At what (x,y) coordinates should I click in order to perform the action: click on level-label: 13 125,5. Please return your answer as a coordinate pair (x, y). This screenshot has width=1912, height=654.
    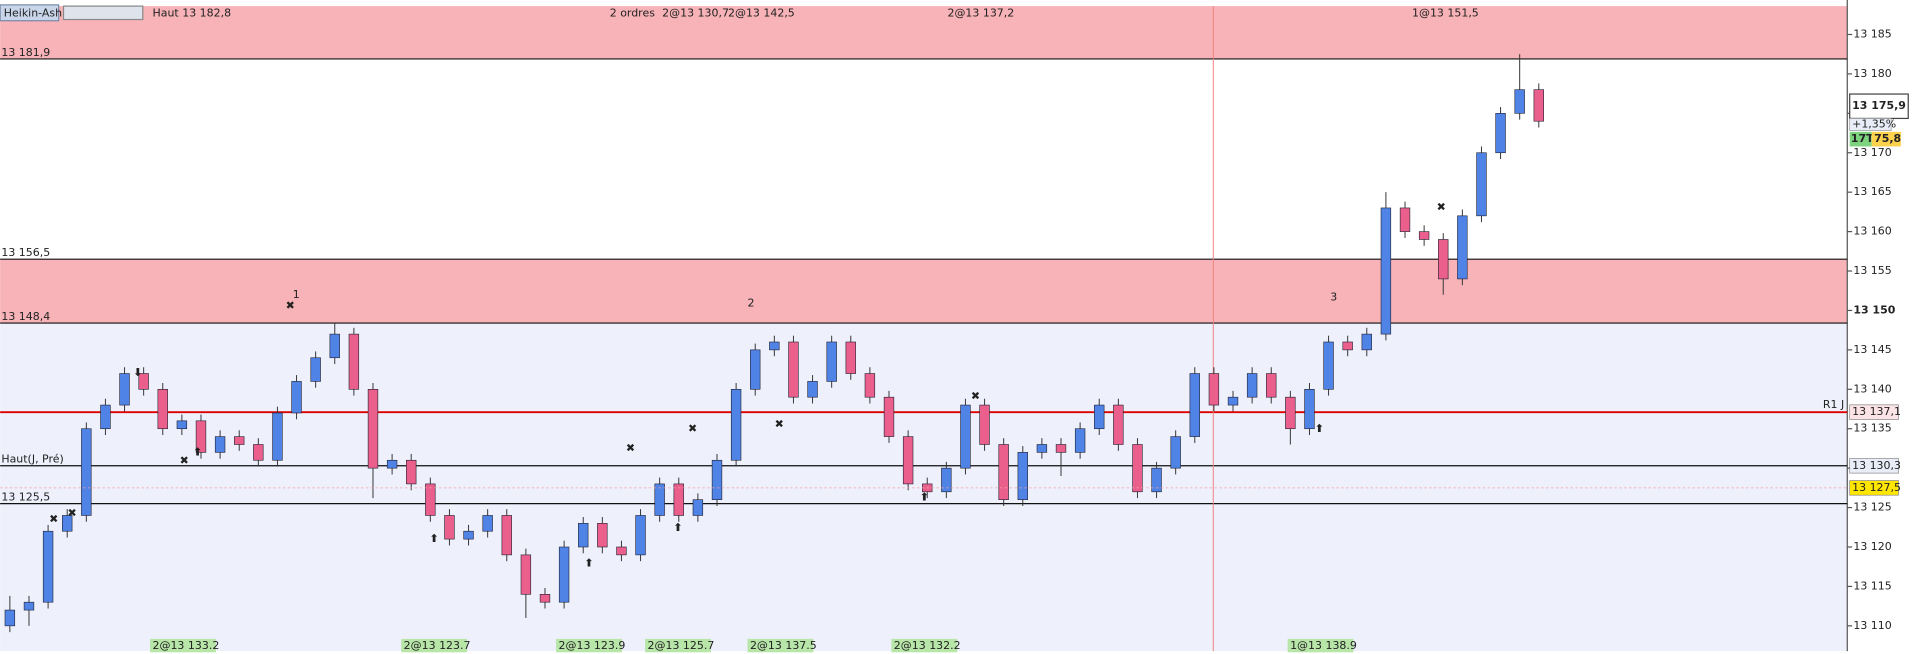
    Looking at the image, I should click on (25, 497).